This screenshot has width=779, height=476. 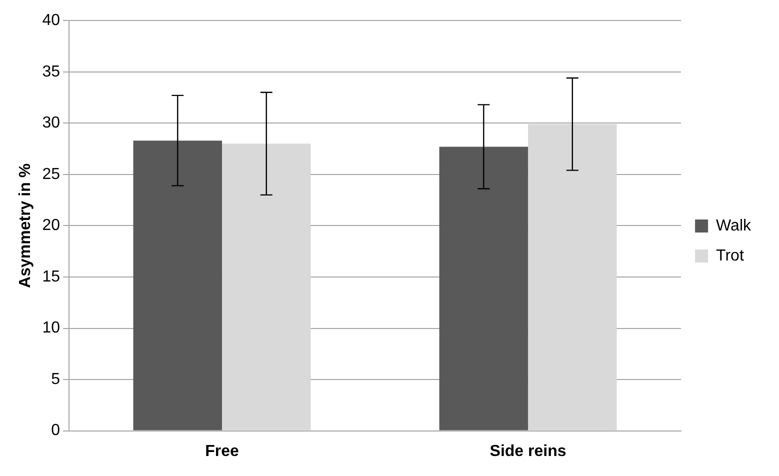 I want to click on y-tick-label: 10, so click(x=51, y=328).